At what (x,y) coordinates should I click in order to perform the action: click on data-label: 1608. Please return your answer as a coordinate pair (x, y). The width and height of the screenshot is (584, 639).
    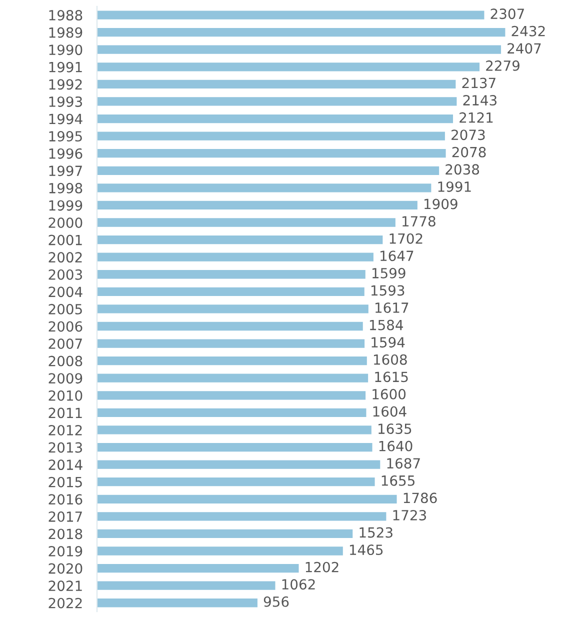
    Looking at the image, I should click on (390, 359).